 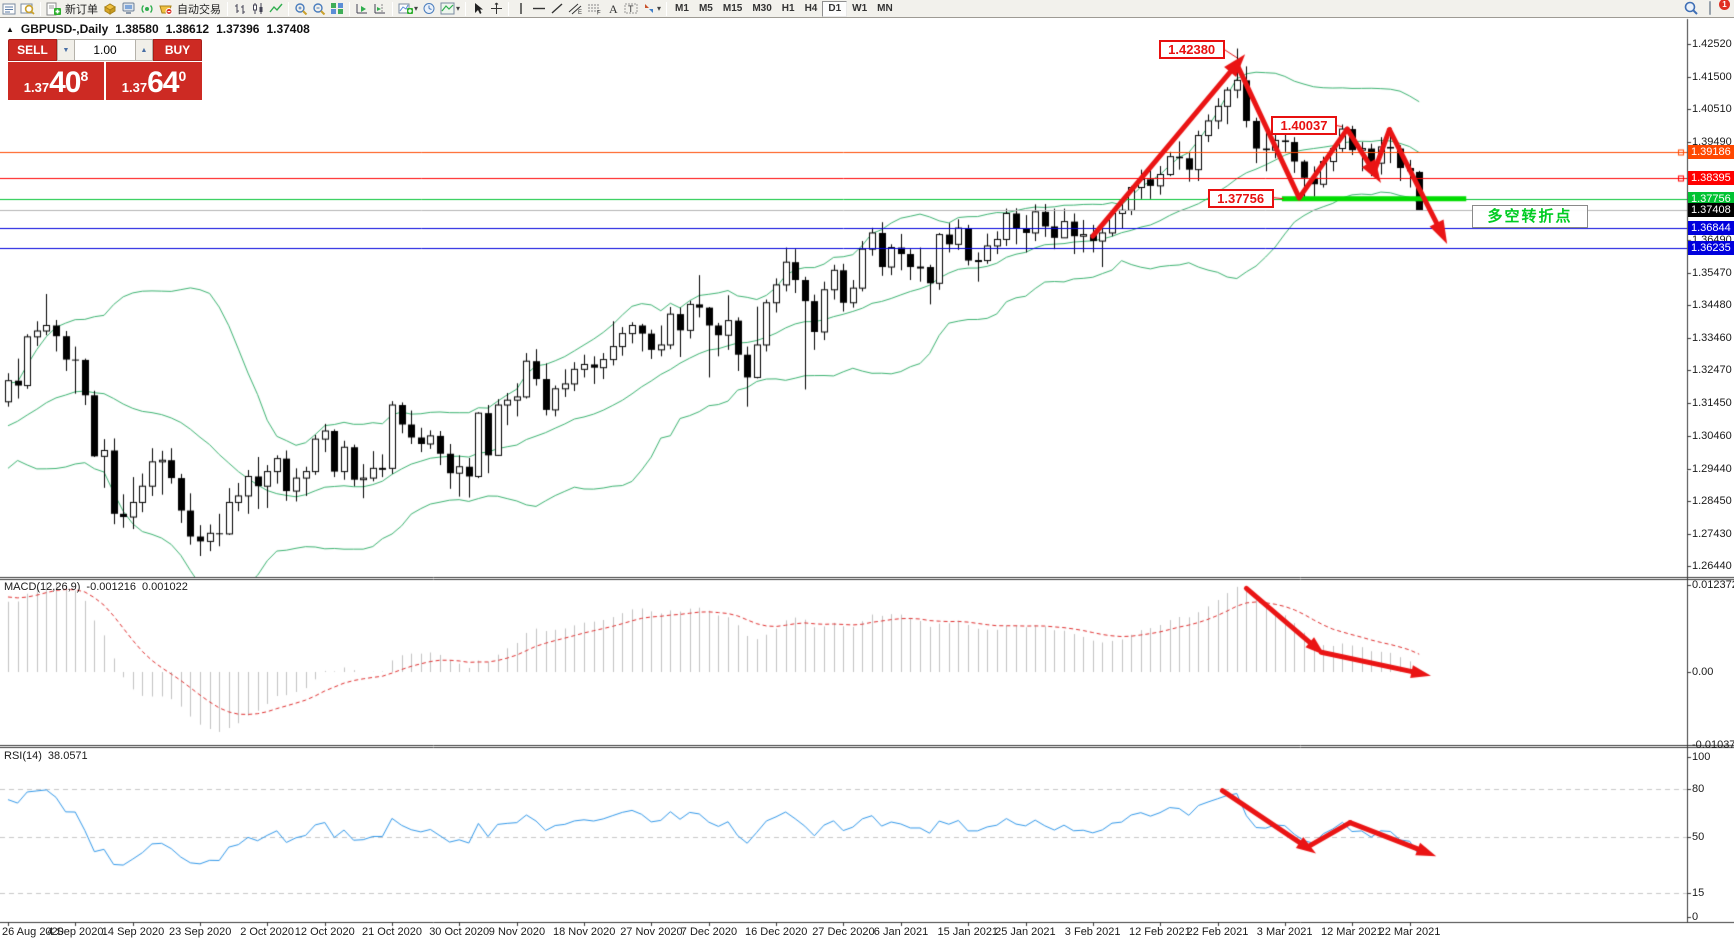 What do you see at coordinates (557, 9) in the screenshot?
I see `trendline-icon` at bounding box center [557, 9].